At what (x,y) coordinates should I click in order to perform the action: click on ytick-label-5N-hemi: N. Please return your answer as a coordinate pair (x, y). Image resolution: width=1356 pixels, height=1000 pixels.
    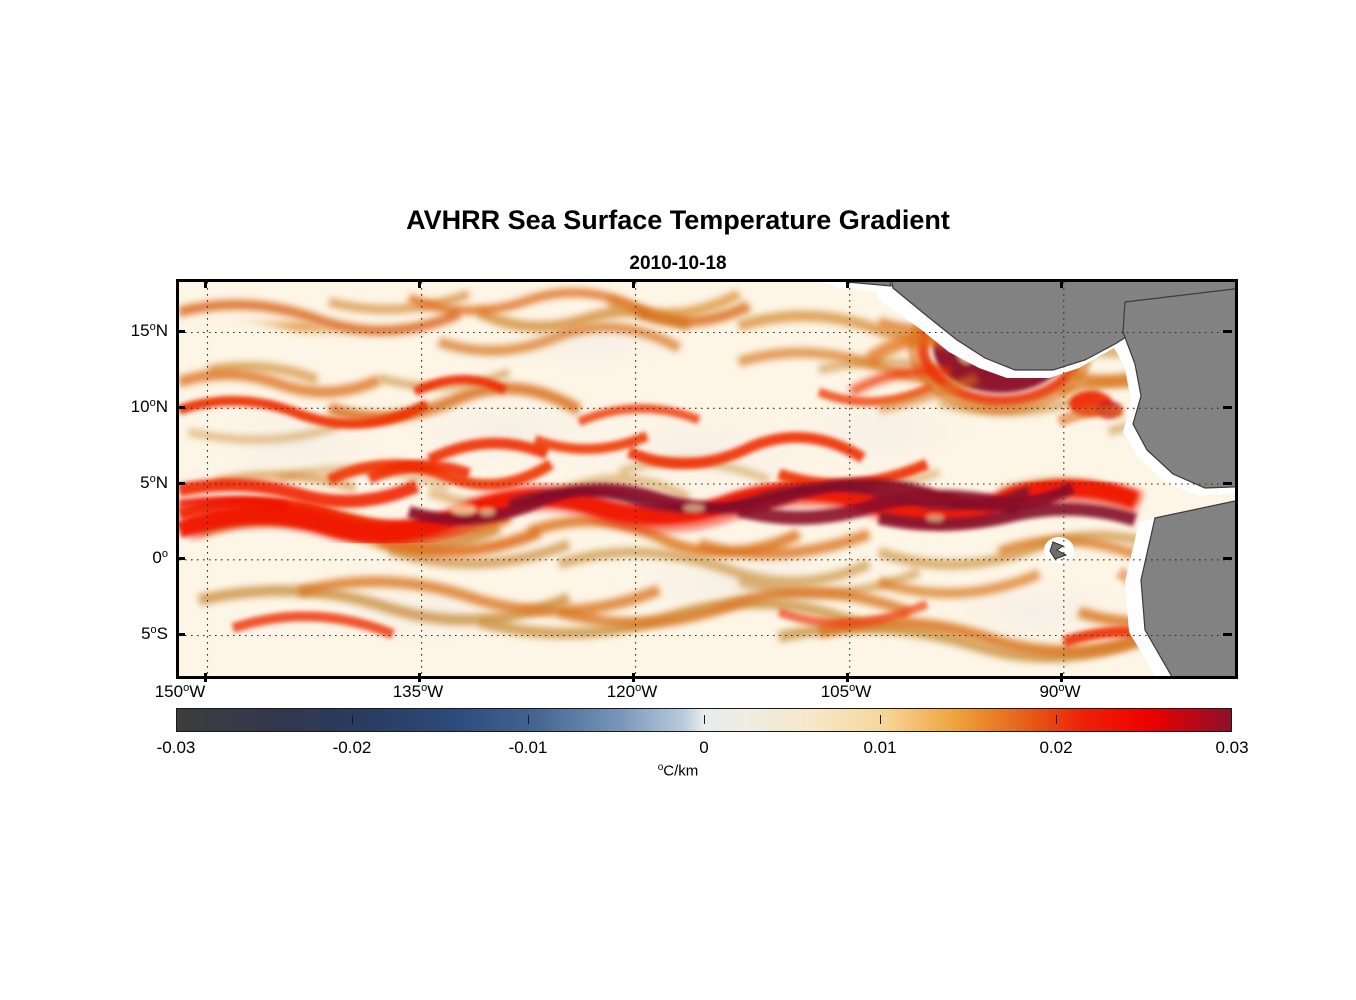
    Looking at the image, I should click on (161, 483).